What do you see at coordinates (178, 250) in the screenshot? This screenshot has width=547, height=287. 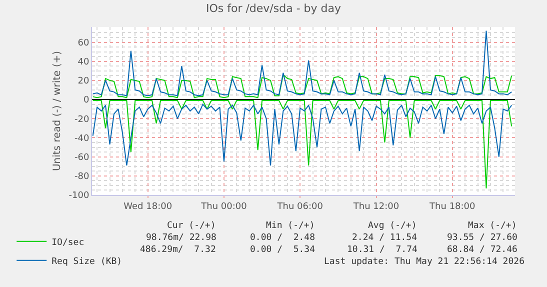 I see `text: 486.29m/ 7.32` at bounding box center [178, 250].